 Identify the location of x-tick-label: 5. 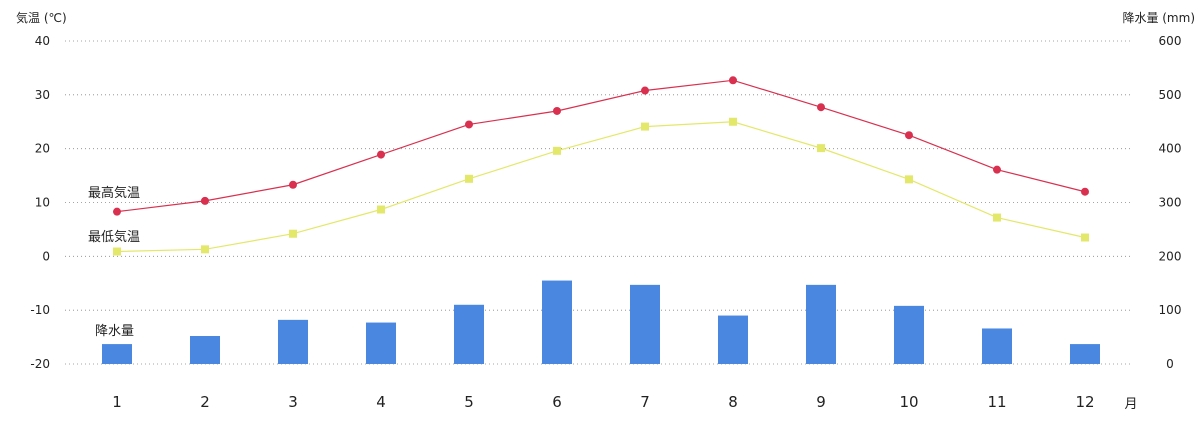
(469, 402).